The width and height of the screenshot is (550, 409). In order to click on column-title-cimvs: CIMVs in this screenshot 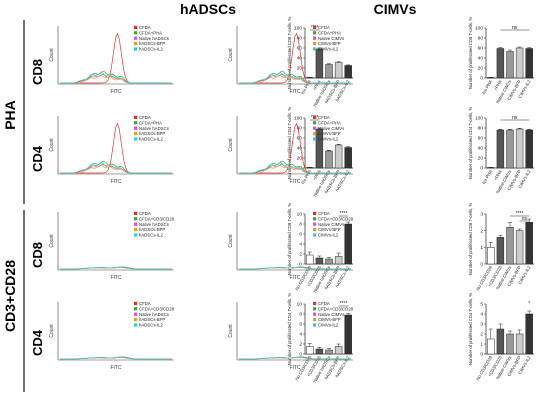, I will do `click(395, 9)`.